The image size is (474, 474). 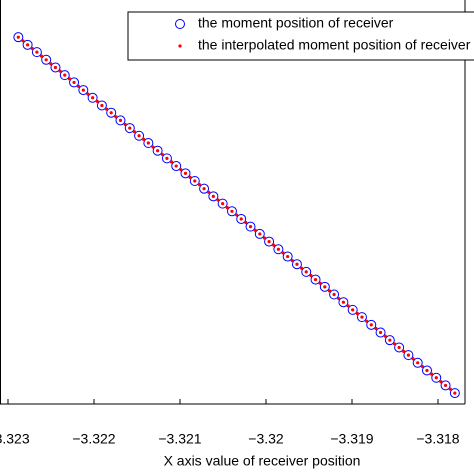 I want to click on x-tick-label: −3.32, so click(x=266, y=439).